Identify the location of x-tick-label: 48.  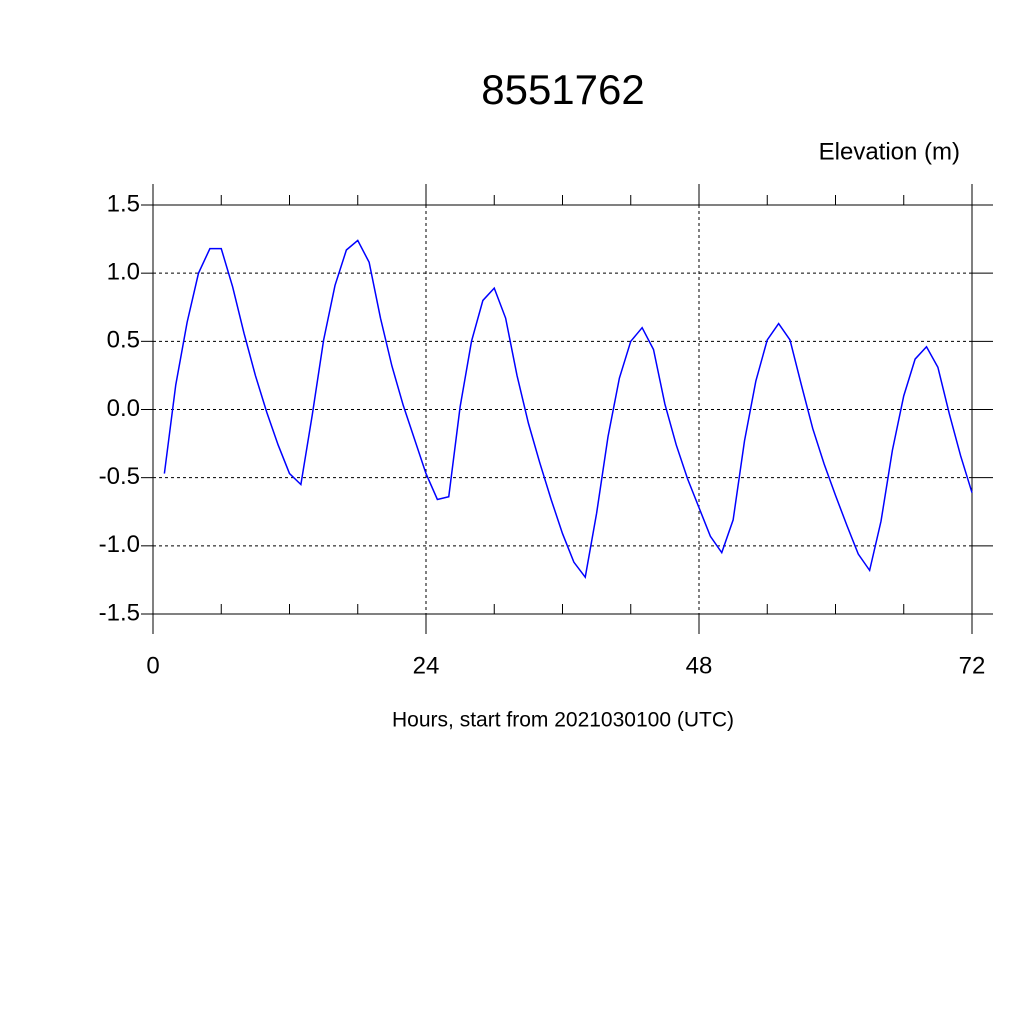
(699, 665).